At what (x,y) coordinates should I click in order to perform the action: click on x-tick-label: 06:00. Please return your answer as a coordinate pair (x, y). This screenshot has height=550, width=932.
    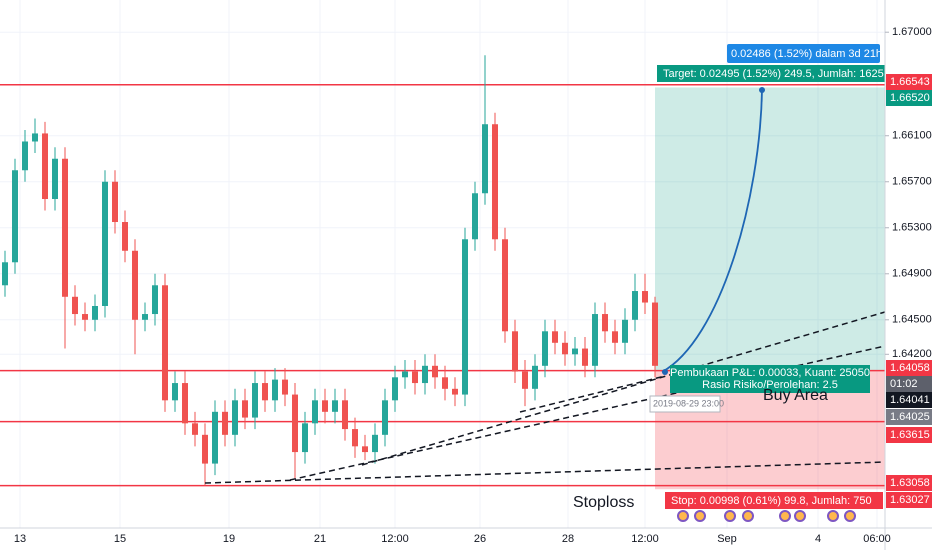
    Looking at the image, I should click on (877, 539).